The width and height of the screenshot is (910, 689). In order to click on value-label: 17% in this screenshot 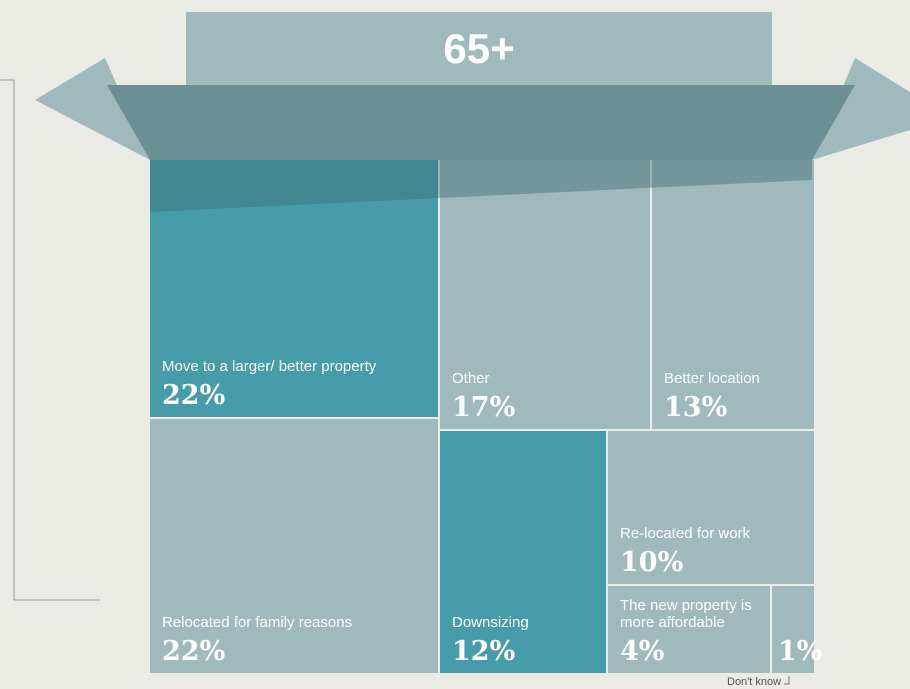, I will do `click(484, 407)`.